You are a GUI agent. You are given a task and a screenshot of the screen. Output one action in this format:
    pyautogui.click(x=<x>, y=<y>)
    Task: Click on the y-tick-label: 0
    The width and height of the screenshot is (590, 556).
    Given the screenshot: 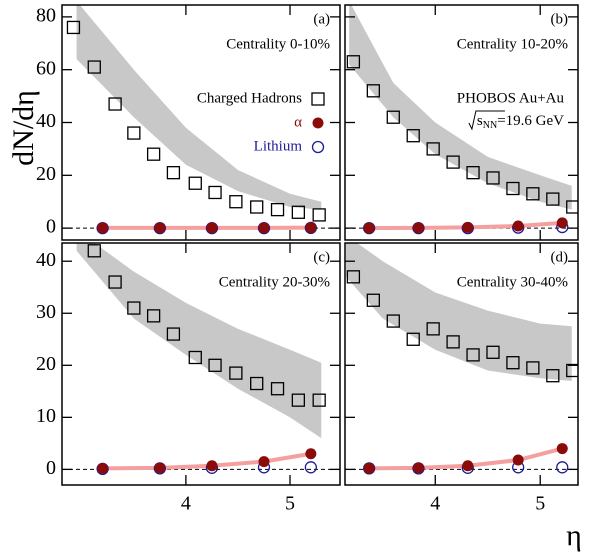 What is the action you would take?
    pyautogui.click(x=51, y=227)
    